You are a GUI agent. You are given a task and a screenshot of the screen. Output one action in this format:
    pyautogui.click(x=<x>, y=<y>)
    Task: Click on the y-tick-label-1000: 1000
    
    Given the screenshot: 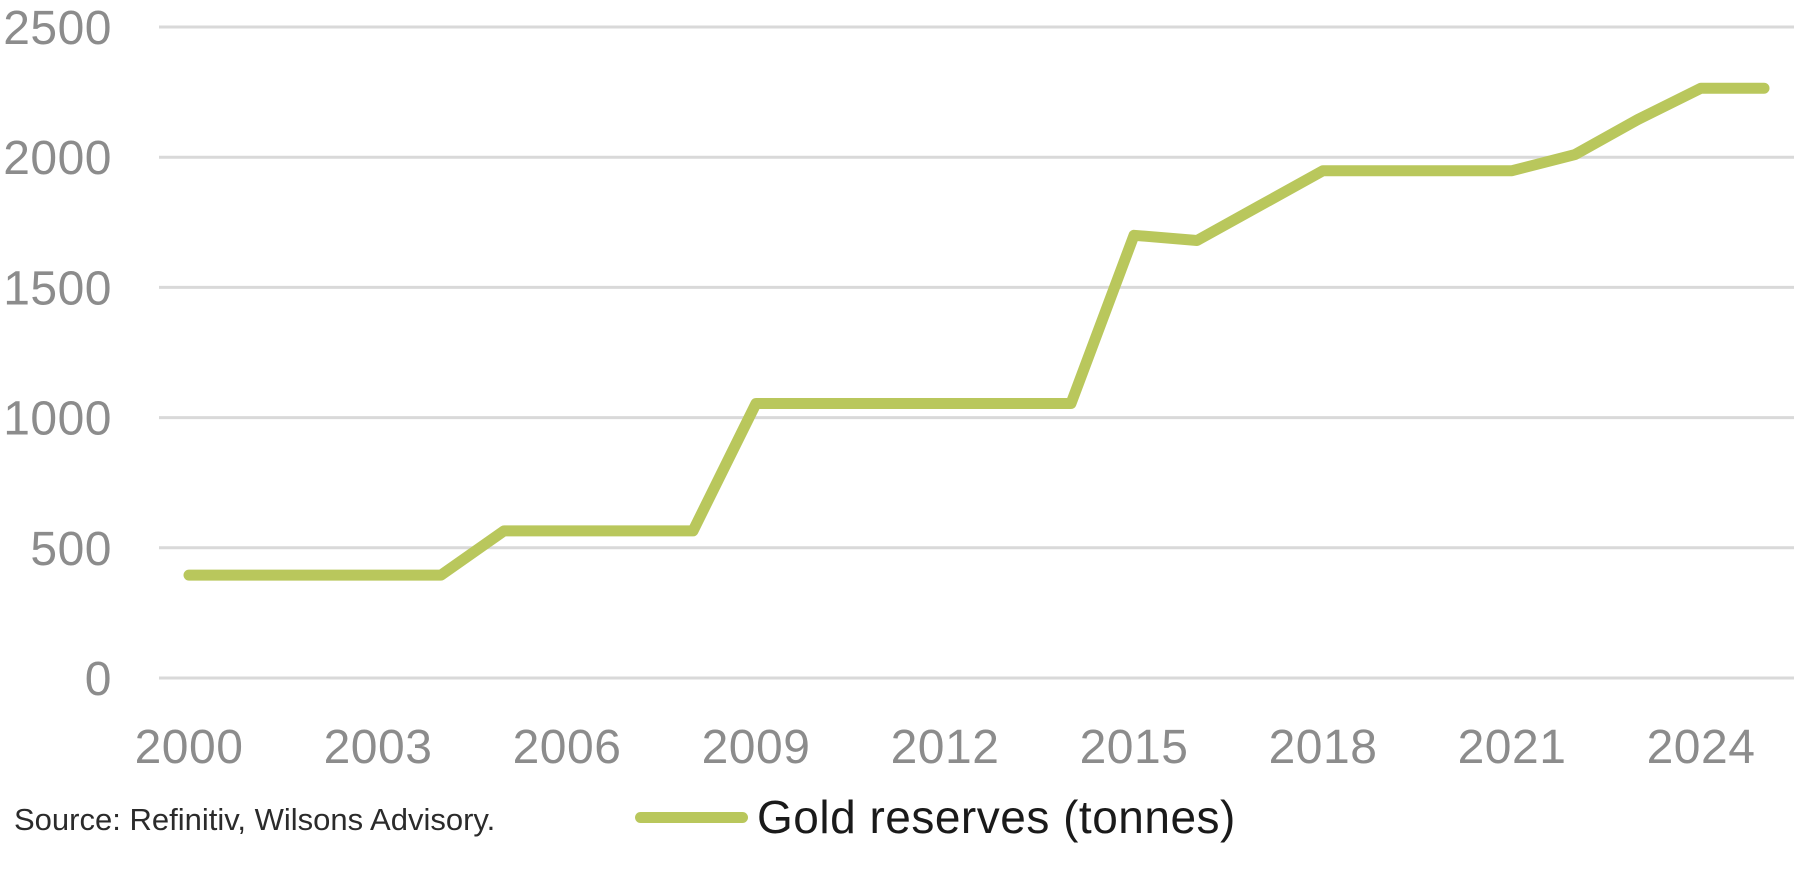 What is the action you would take?
    pyautogui.click(x=57, y=419)
    